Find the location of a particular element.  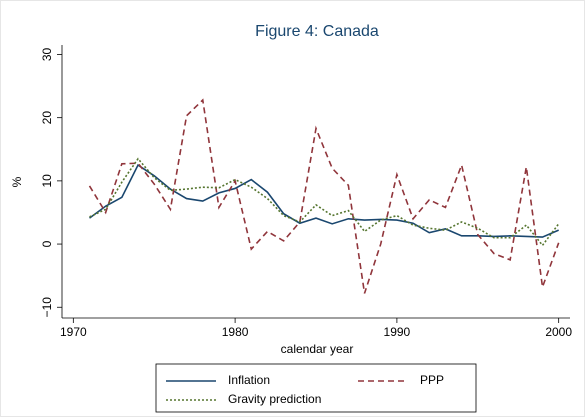

y-tick-label: 20 is located at coordinates (47, 118).